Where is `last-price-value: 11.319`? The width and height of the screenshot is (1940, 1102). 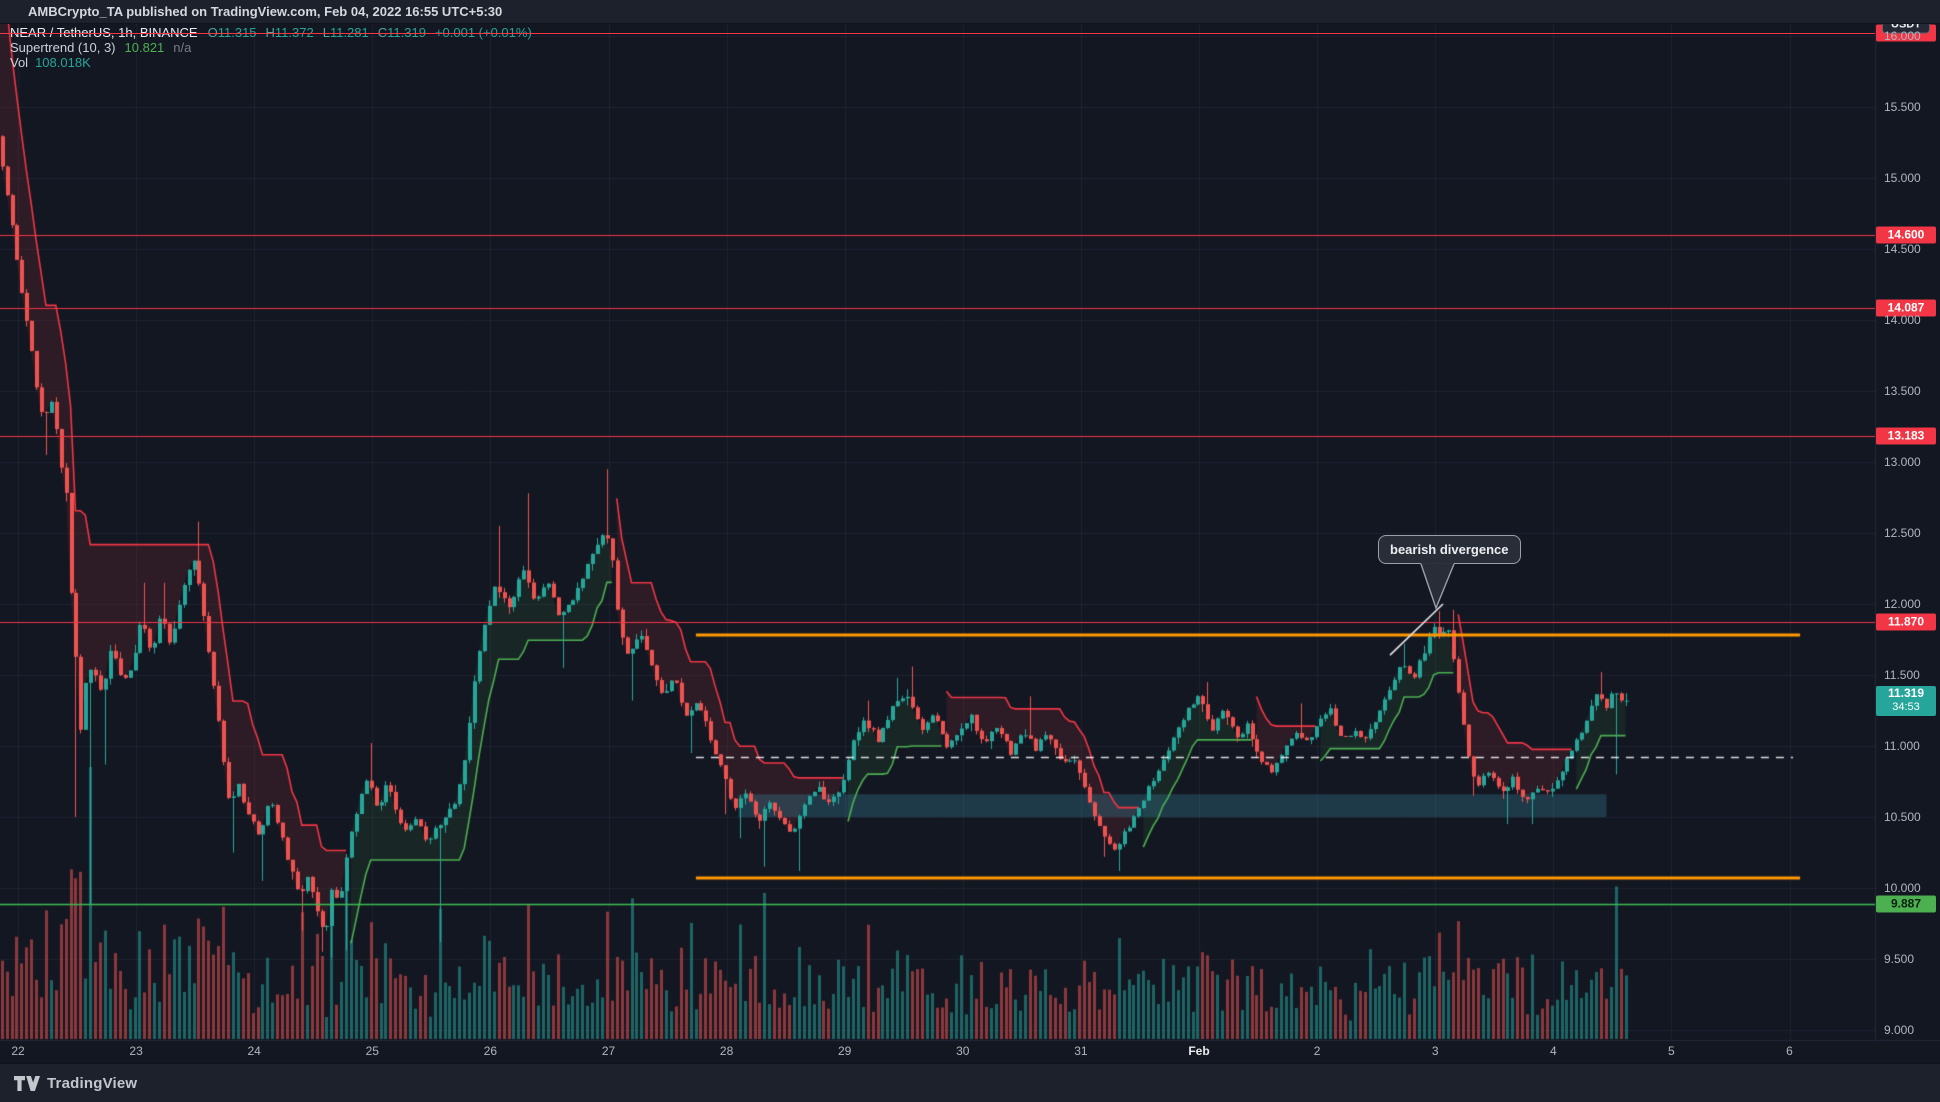
last-price-value: 11.319 is located at coordinates (1906, 692).